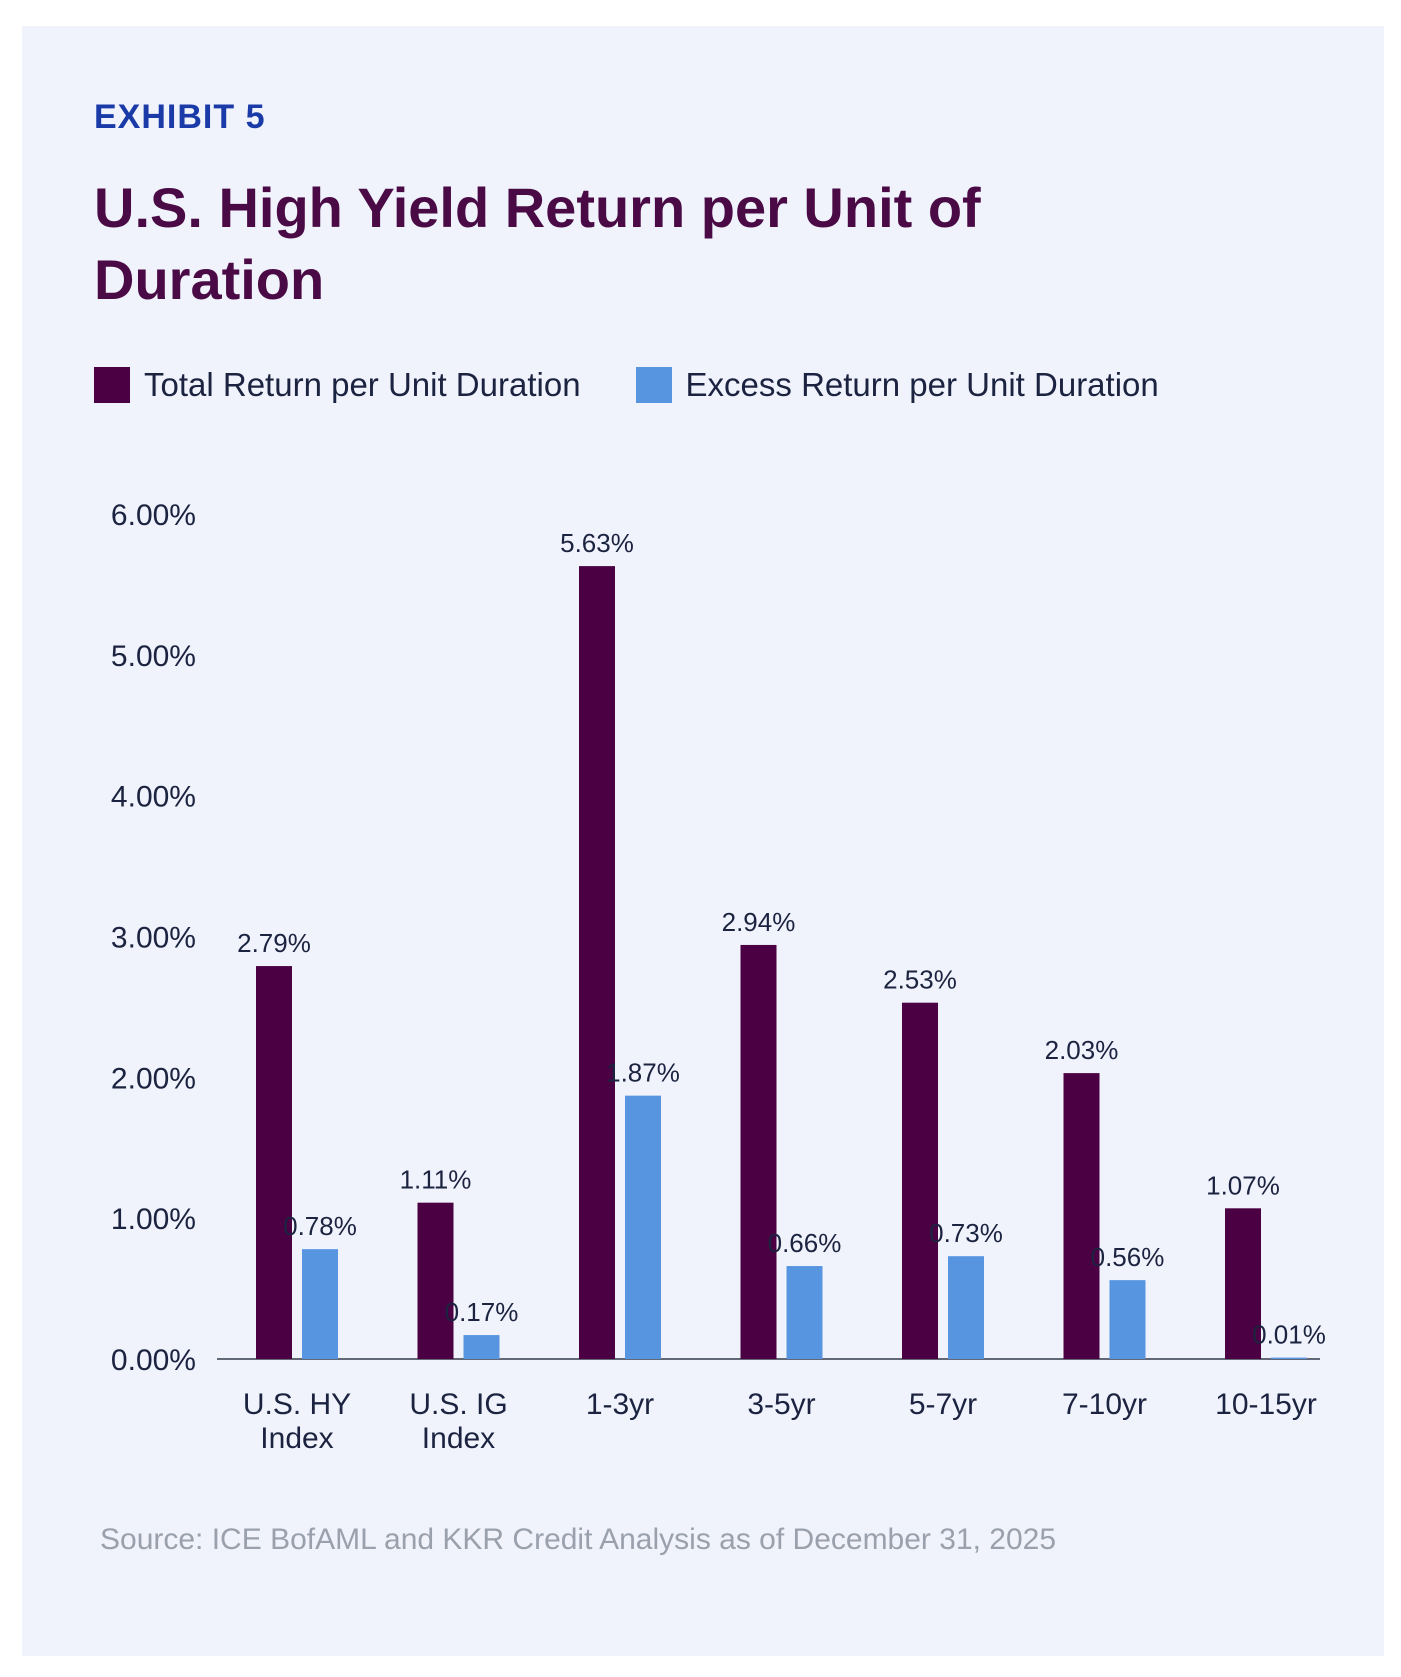 This screenshot has height=1677, width=1401. I want to click on x-tick-label: 3-5yr, so click(781, 1404).